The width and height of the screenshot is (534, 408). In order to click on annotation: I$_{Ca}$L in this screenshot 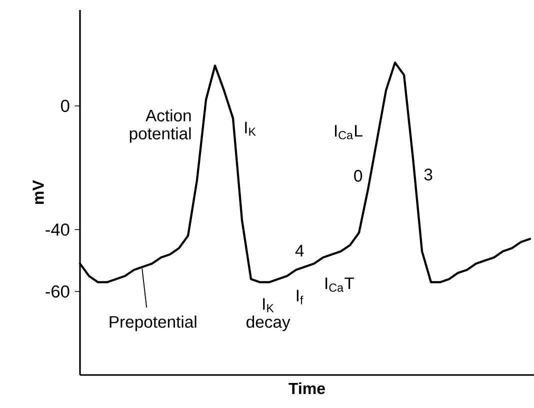, I will do `click(348, 132)`.